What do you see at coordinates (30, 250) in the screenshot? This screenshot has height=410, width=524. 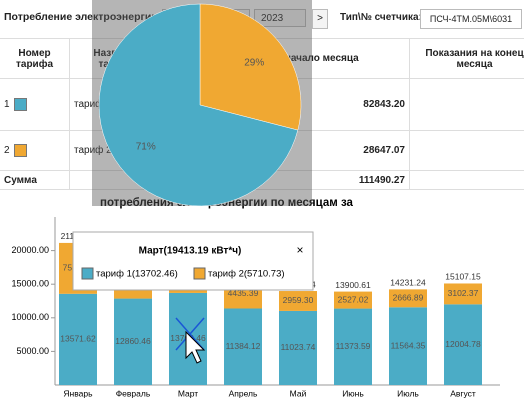 I see `y-tick-label: 20000.00` at bounding box center [30, 250].